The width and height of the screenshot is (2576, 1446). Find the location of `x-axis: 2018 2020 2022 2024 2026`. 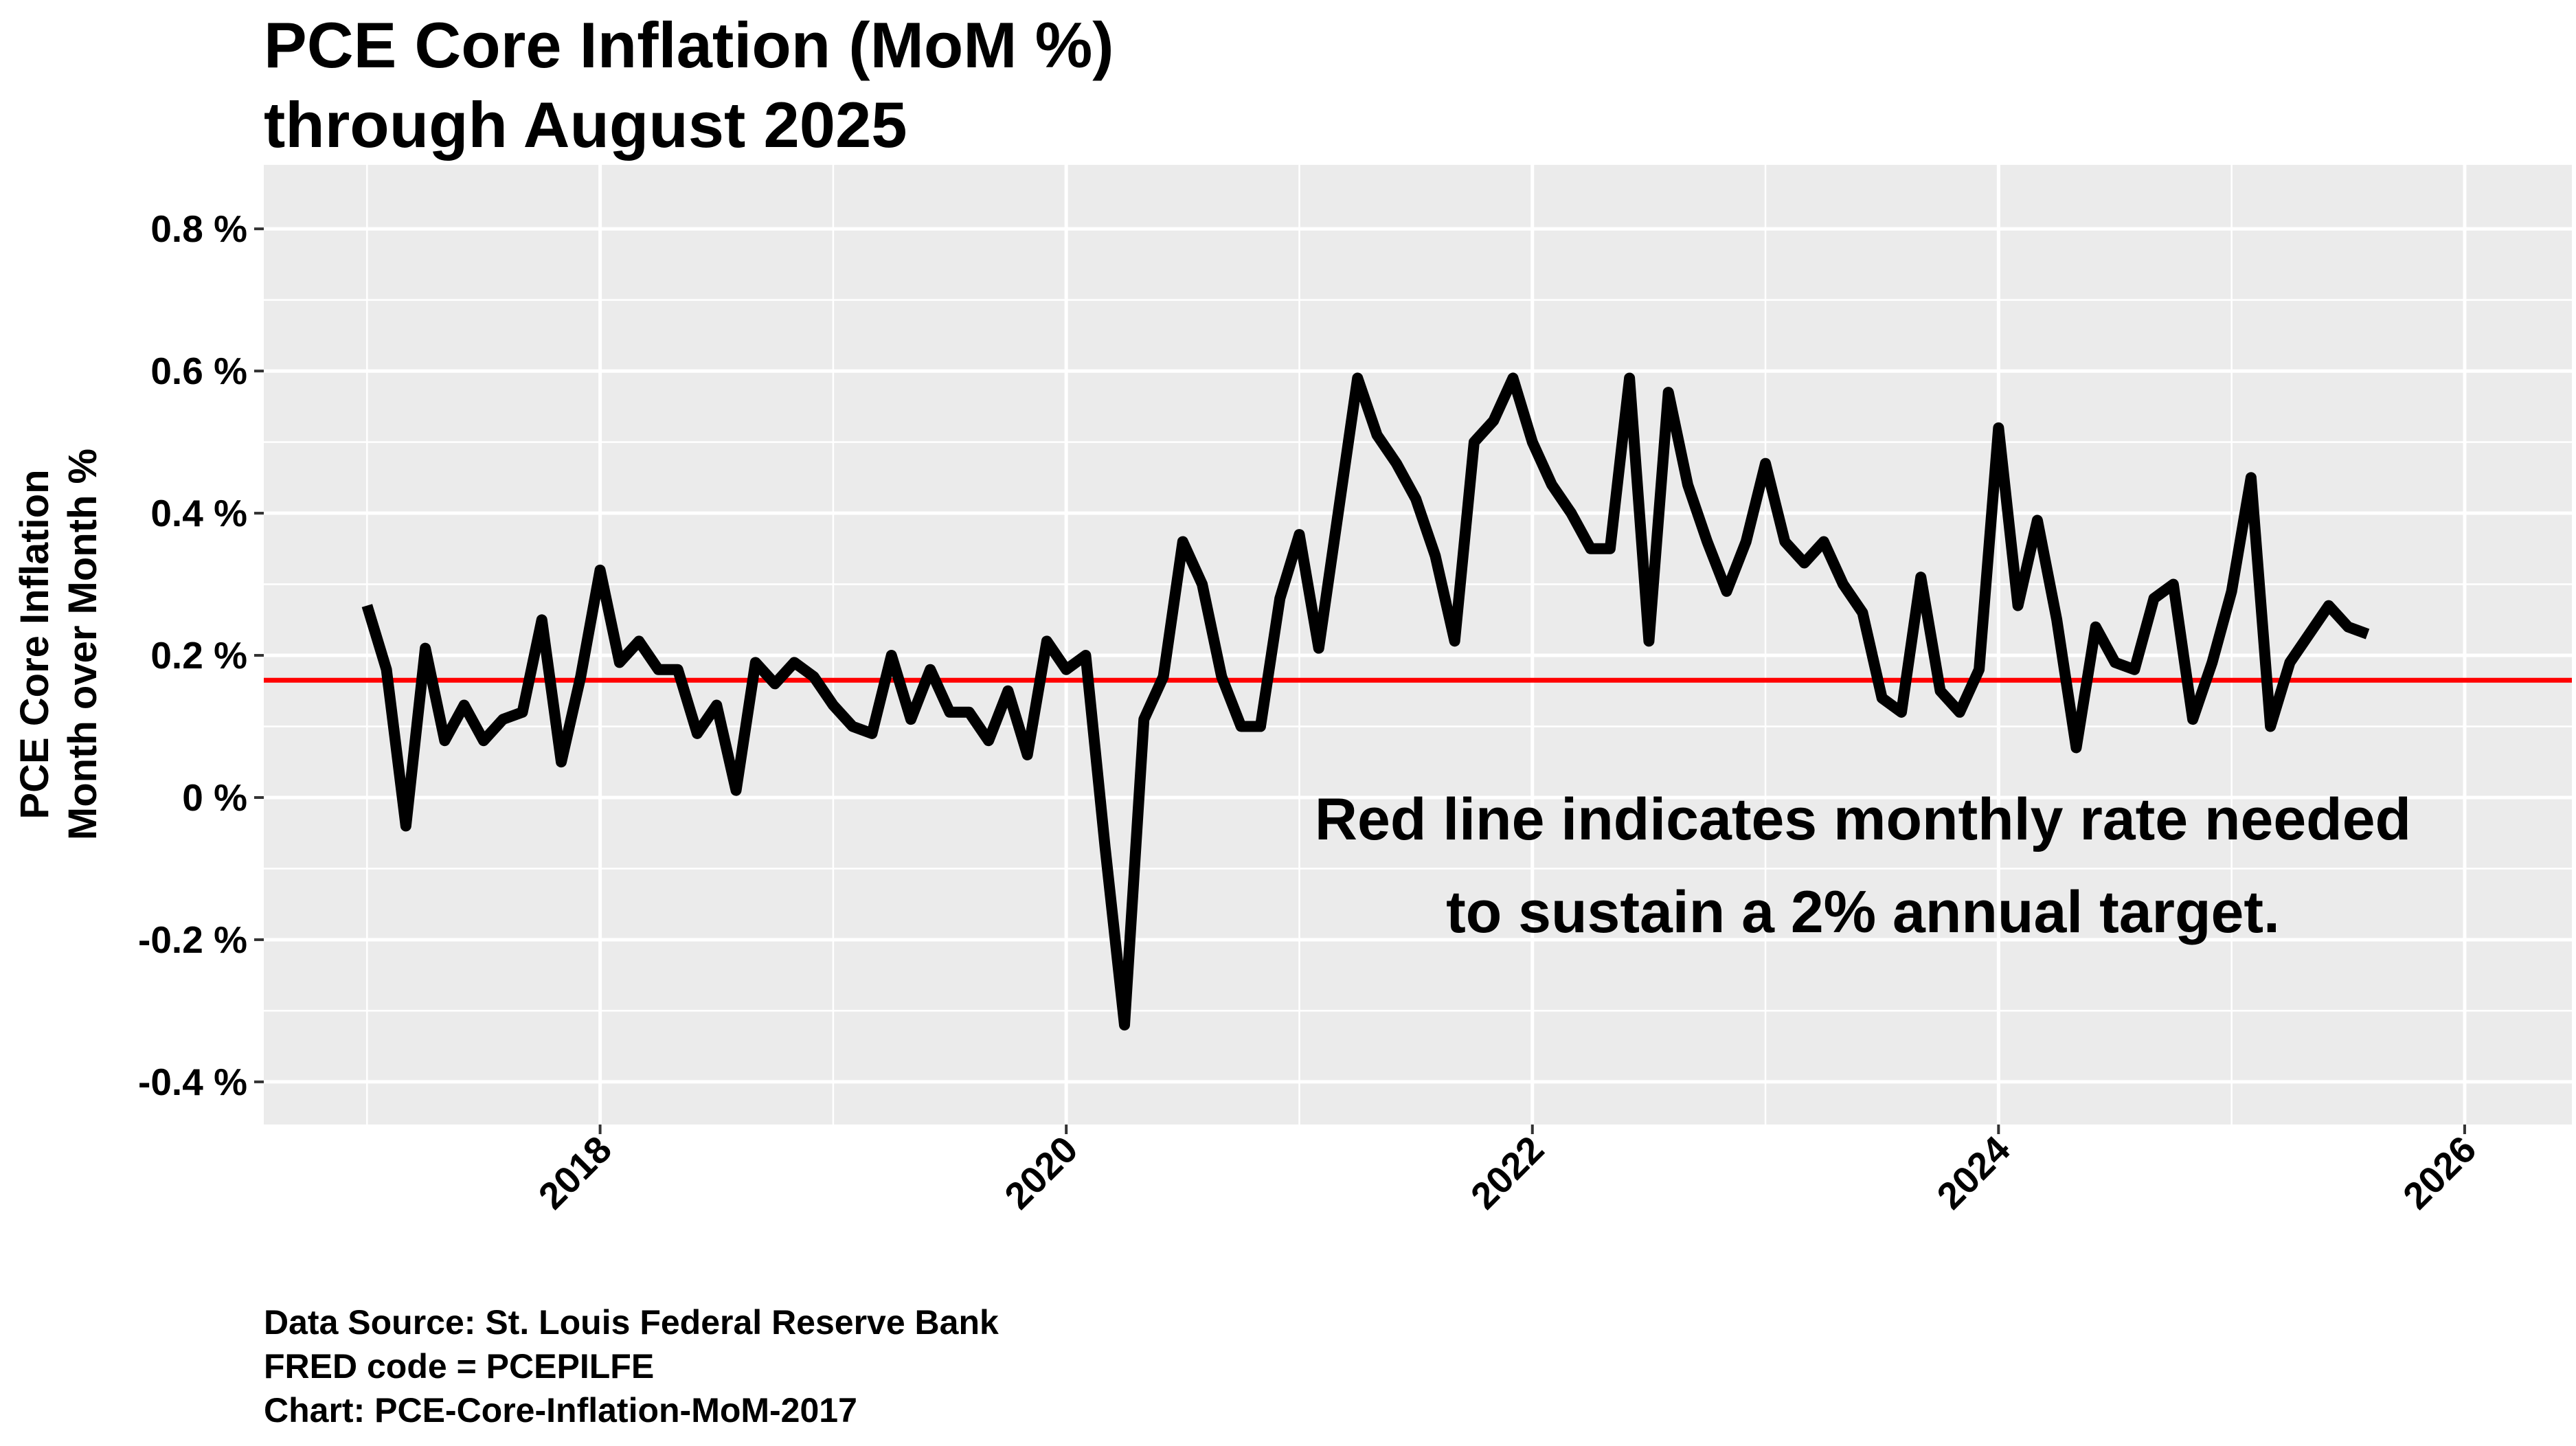

x-axis: 2018 2020 2022 2024 2026 is located at coordinates (1507, 1171).